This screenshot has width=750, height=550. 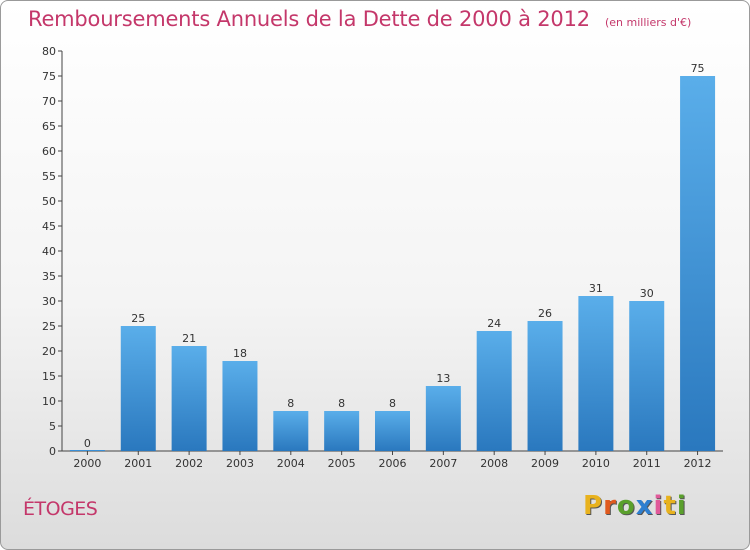 What do you see at coordinates (545, 463) in the screenshot?
I see `x-tick-label: 2009` at bounding box center [545, 463].